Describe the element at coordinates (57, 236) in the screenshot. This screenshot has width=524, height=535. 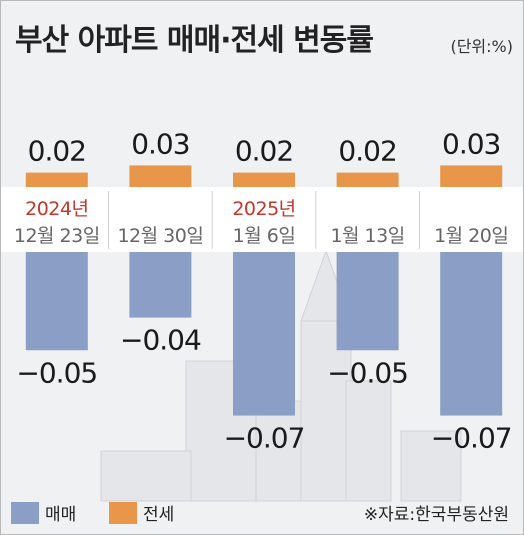
I see `date-label: 12월 23일` at that location.